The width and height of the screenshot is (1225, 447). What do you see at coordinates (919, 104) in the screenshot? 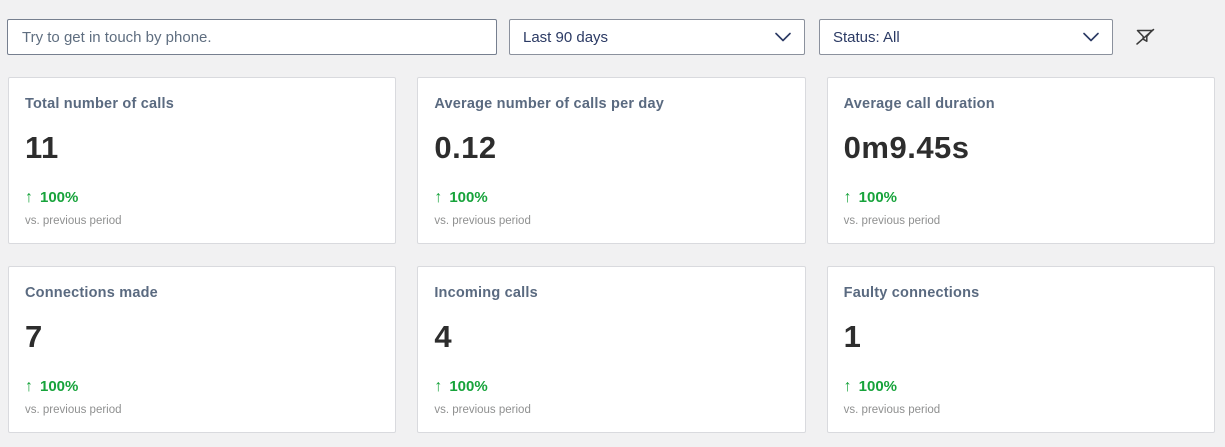
I see `card-title: Average call duration` at bounding box center [919, 104].